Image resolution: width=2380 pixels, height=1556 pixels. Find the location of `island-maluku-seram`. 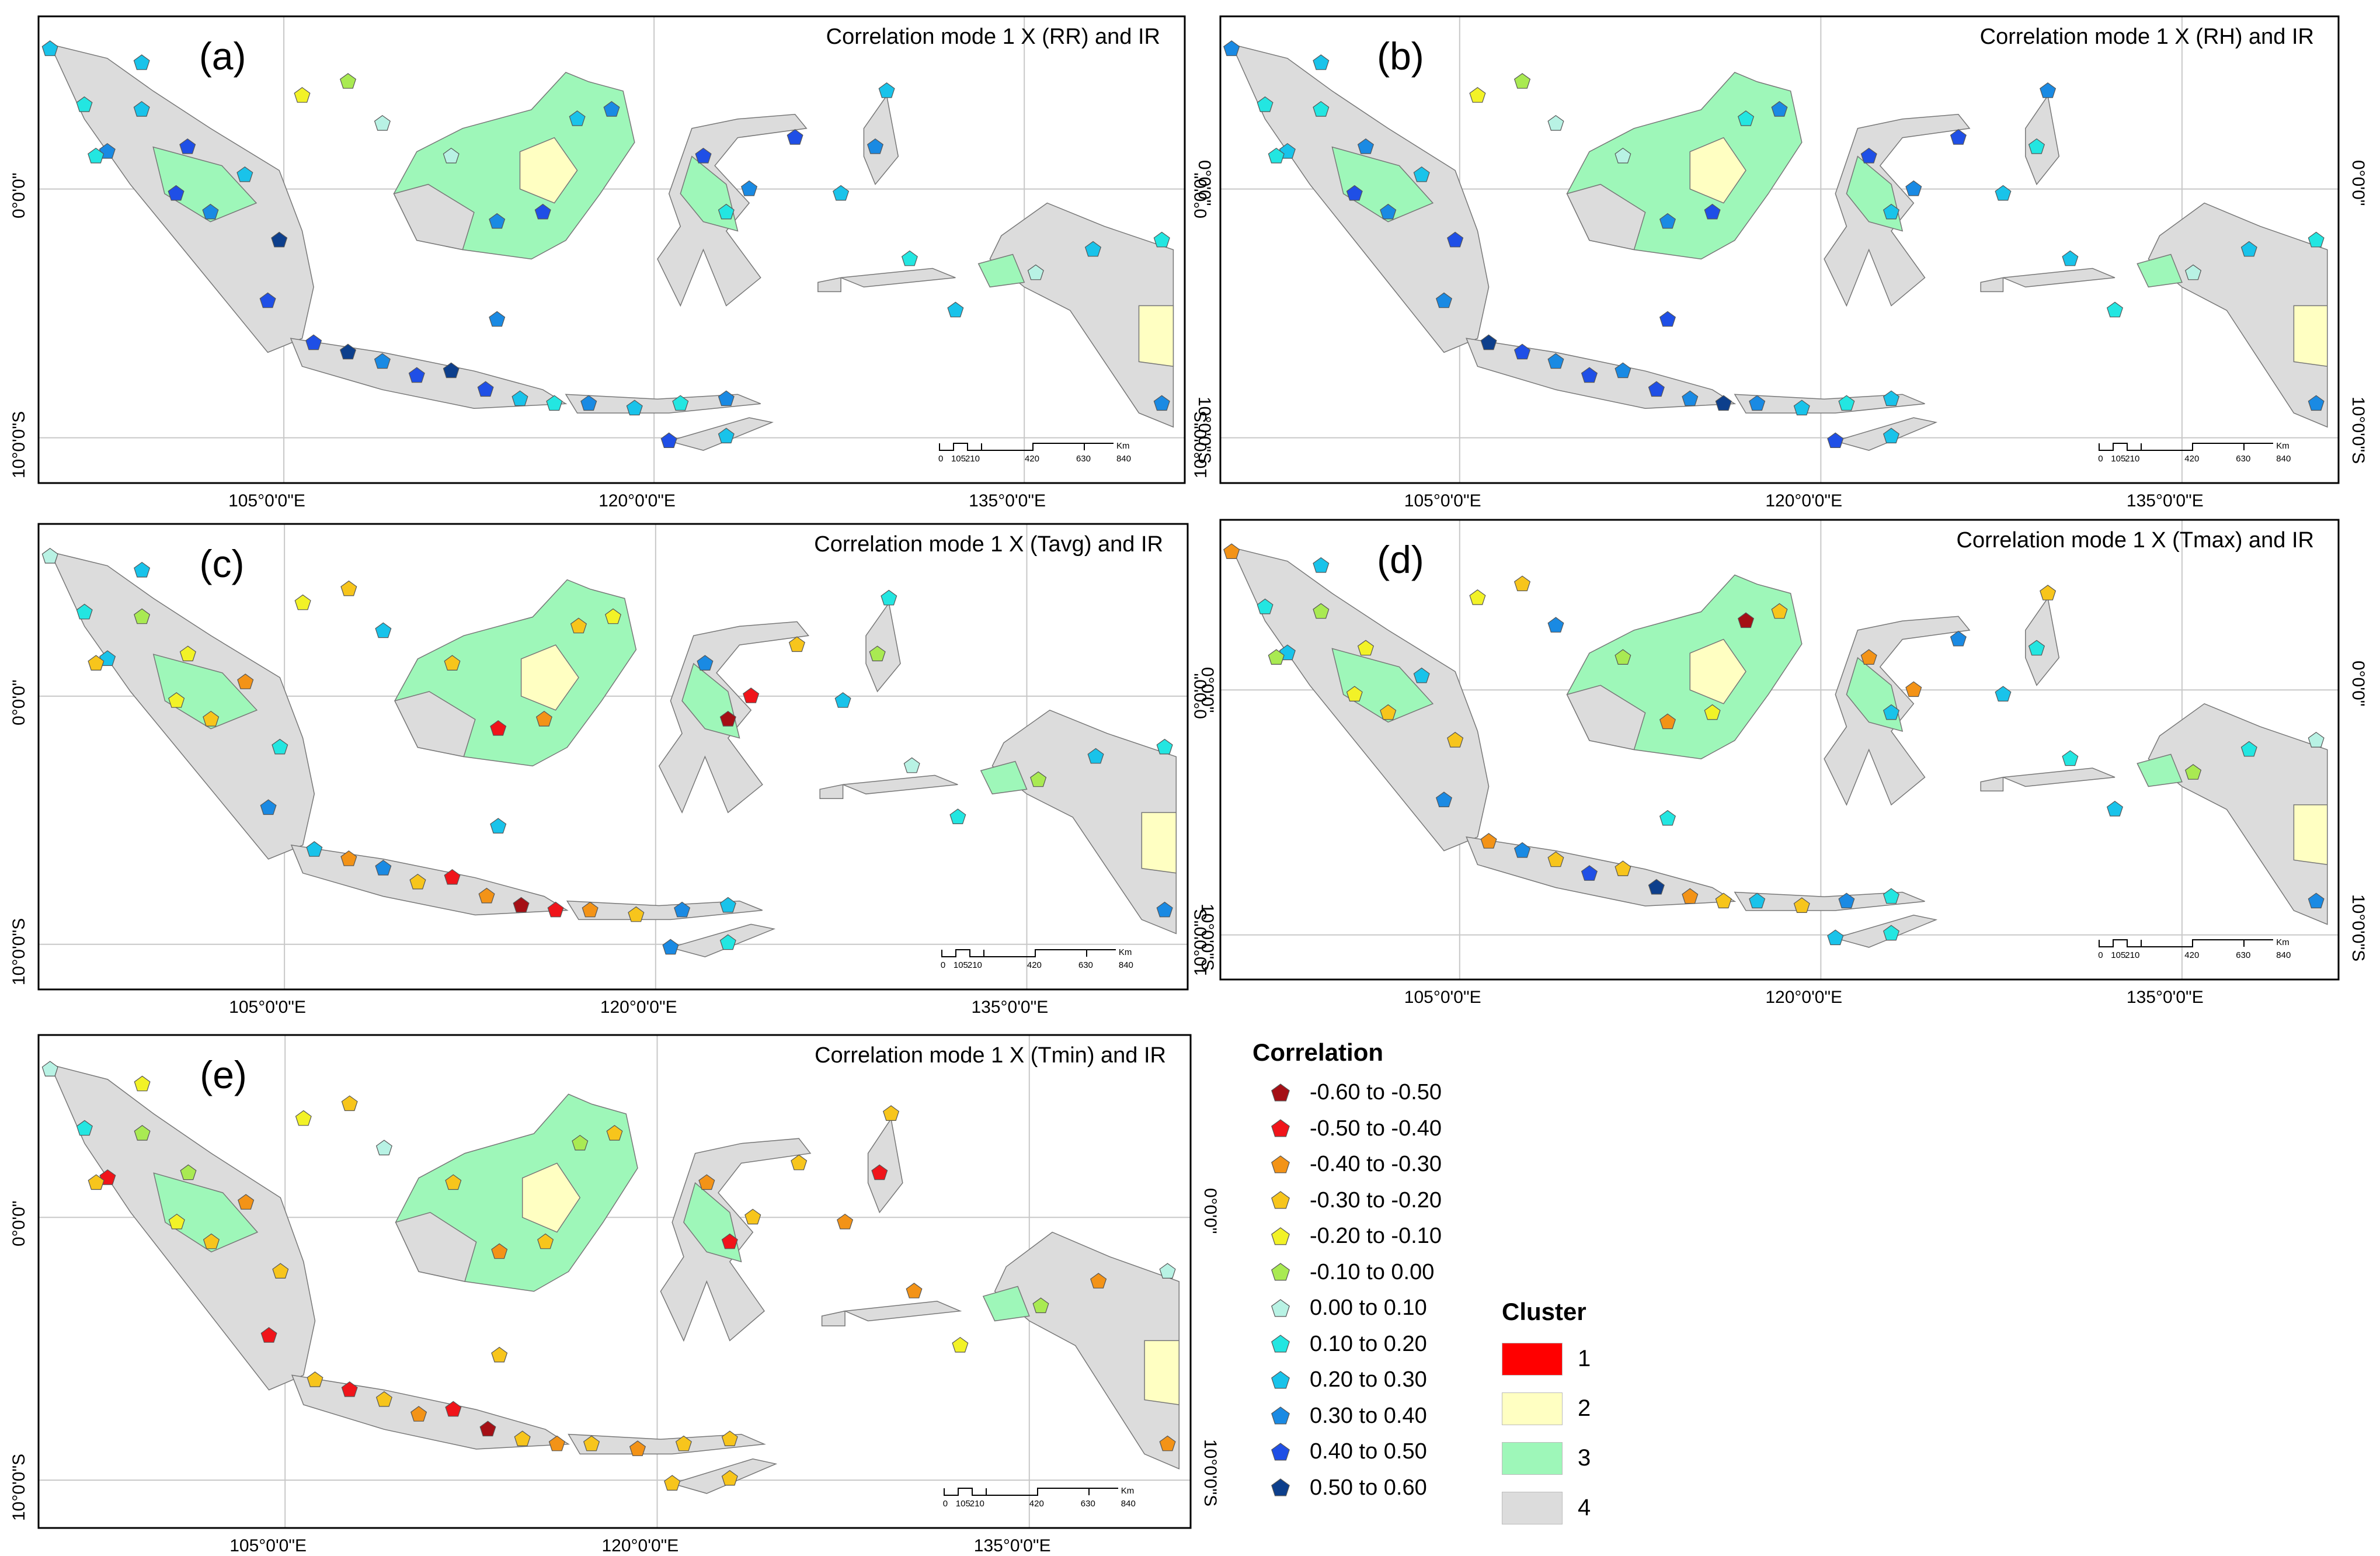

island-maluku-seram is located at coordinates (902, 1311).